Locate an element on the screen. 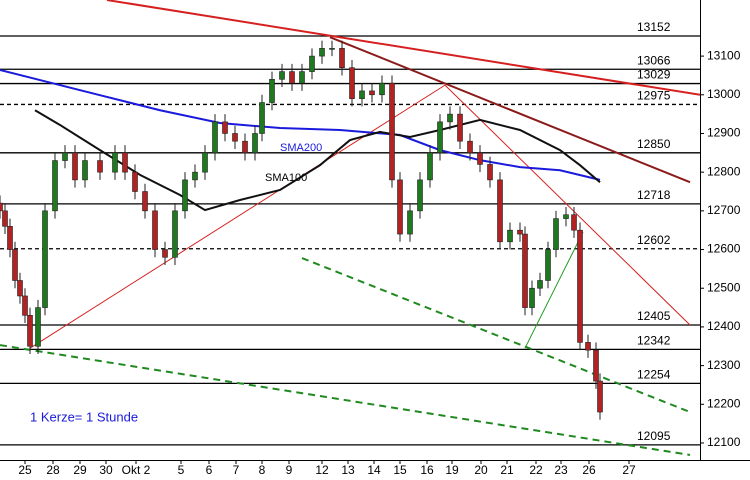 The height and width of the screenshot is (480, 750). level-label: 13029 is located at coordinates (654, 75).